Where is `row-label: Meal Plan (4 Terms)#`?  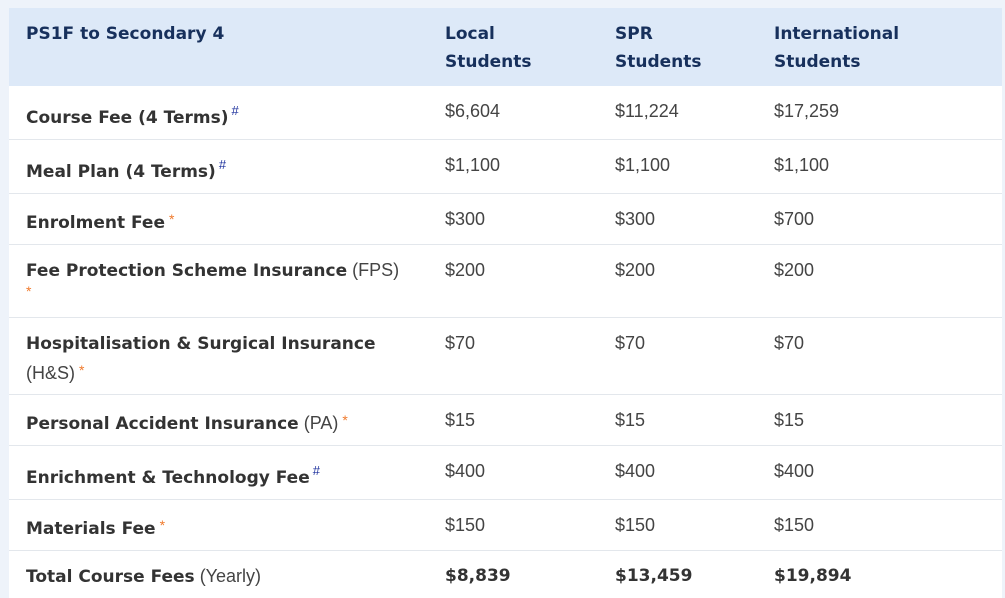
row-label: Meal Plan (4 Terms)# is located at coordinates (223, 167).